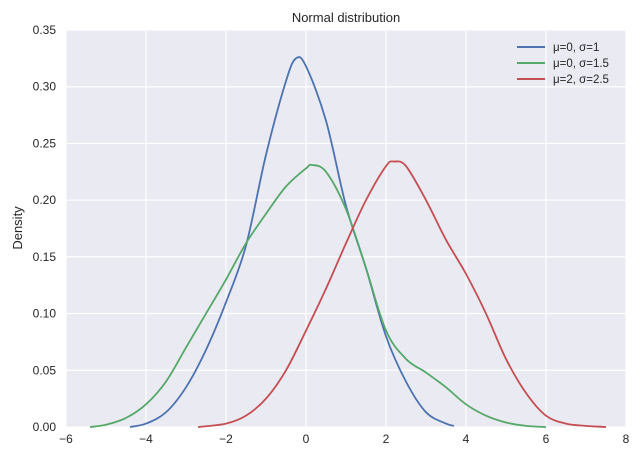 The image size is (640, 464). Describe the element at coordinates (45, 228) in the screenshot. I see `y-tick-labels: 0.00 0.05 0.10 0.15 0.20 0.25 0.30 0.35` at that location.